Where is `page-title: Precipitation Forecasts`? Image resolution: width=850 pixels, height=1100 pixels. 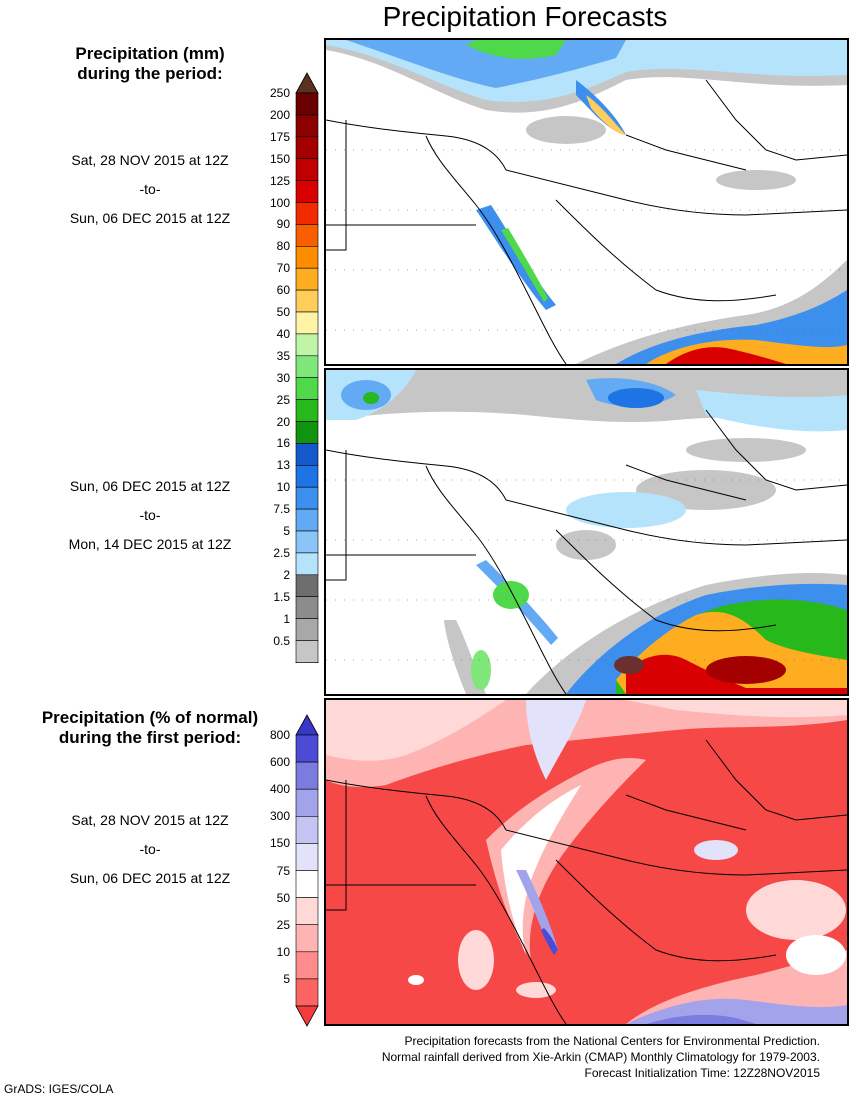
page-title: Precipitation Forecasts is located at coordinates (525, 16).